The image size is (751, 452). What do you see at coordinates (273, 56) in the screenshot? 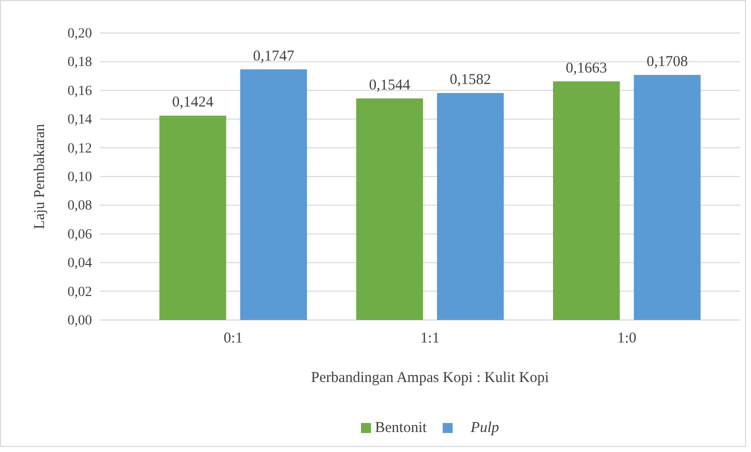
I see `data-label: 0,1747` at bounding box center [273, 56].